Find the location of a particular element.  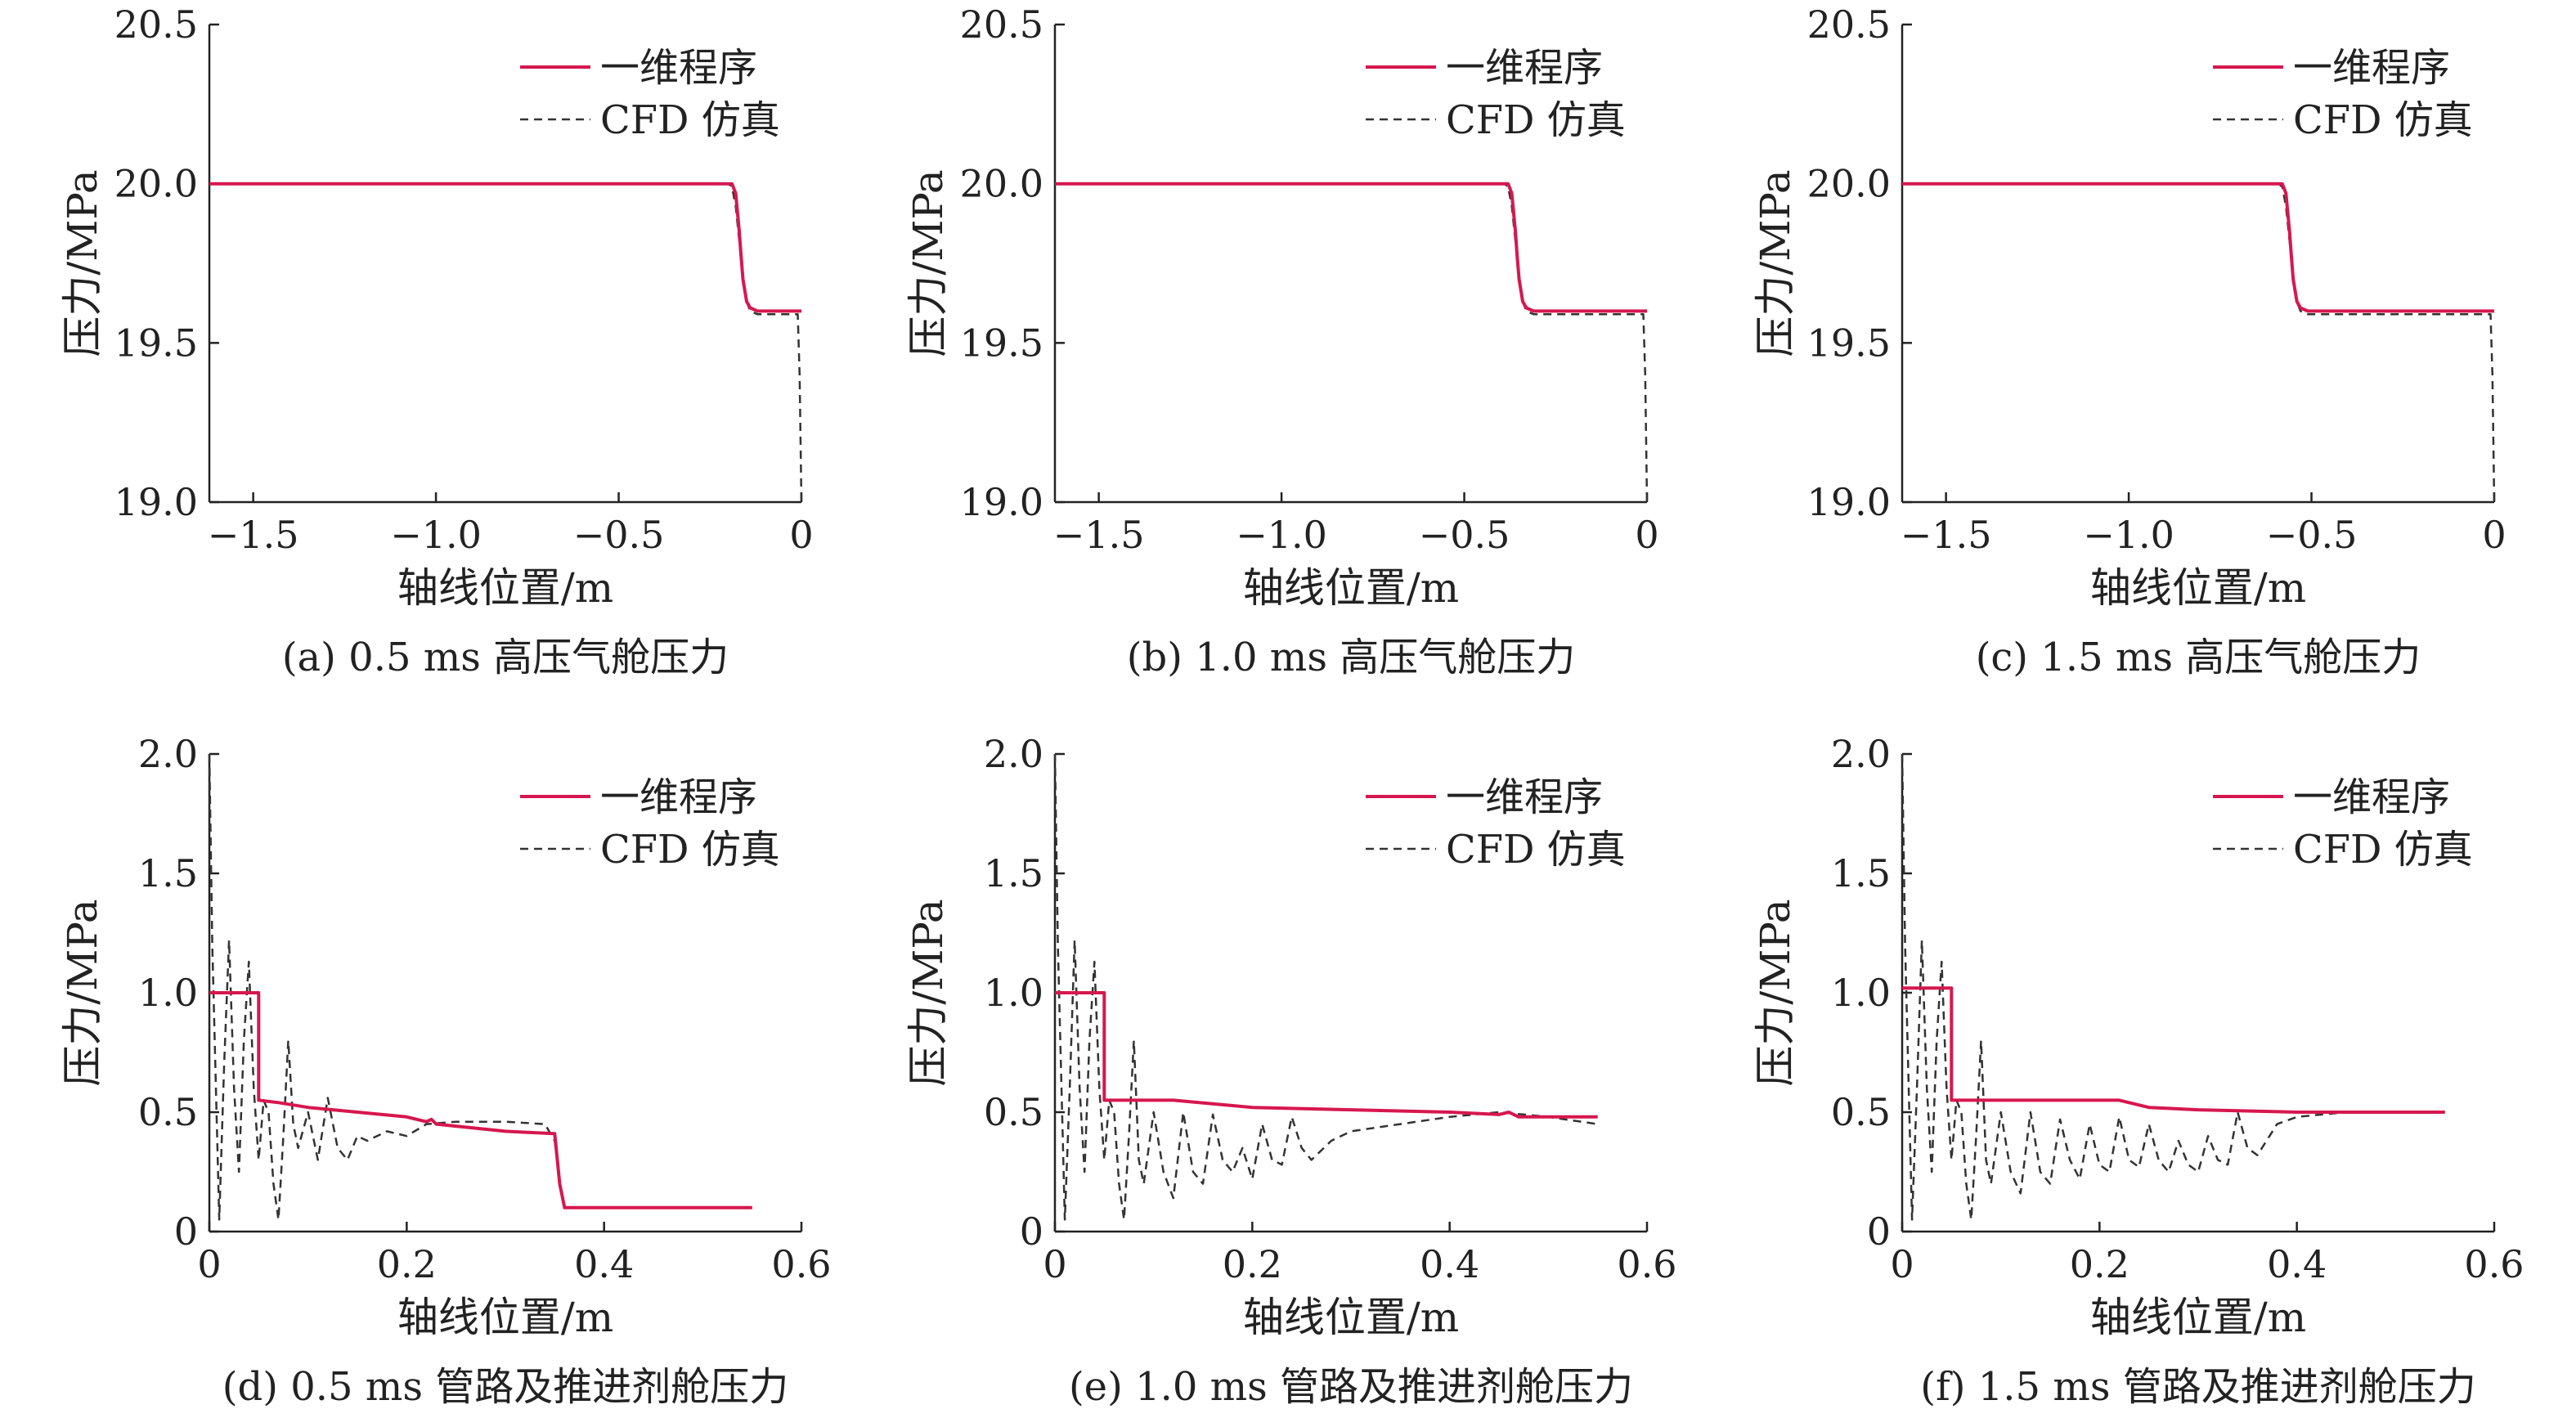

chart-caption: (e) 1.0 ms 管路及推进剂舱压力 is located at coordinates (1351, 1387).